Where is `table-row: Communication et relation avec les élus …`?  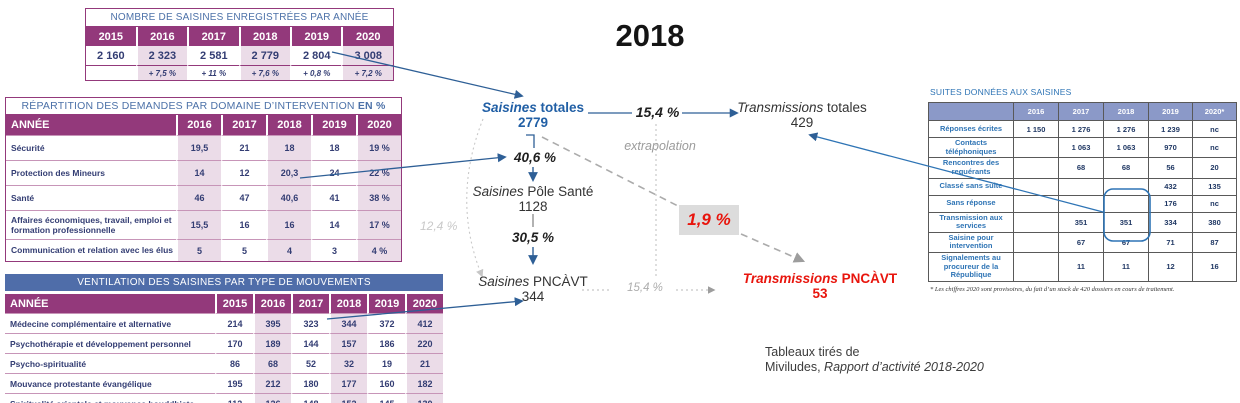 table-row: Communication et relation avec les élus … is located at coordinates (203, 250).